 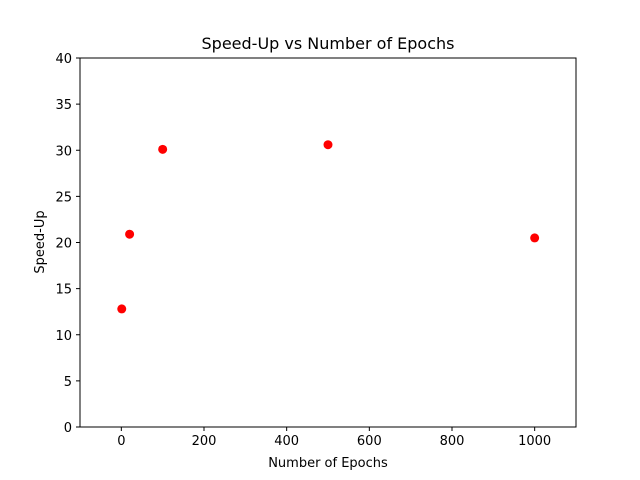 What do you see at coordinates (121, 441) in the screenshot?
I see `x-tick-label: 0` at bounding box center [121, 441].